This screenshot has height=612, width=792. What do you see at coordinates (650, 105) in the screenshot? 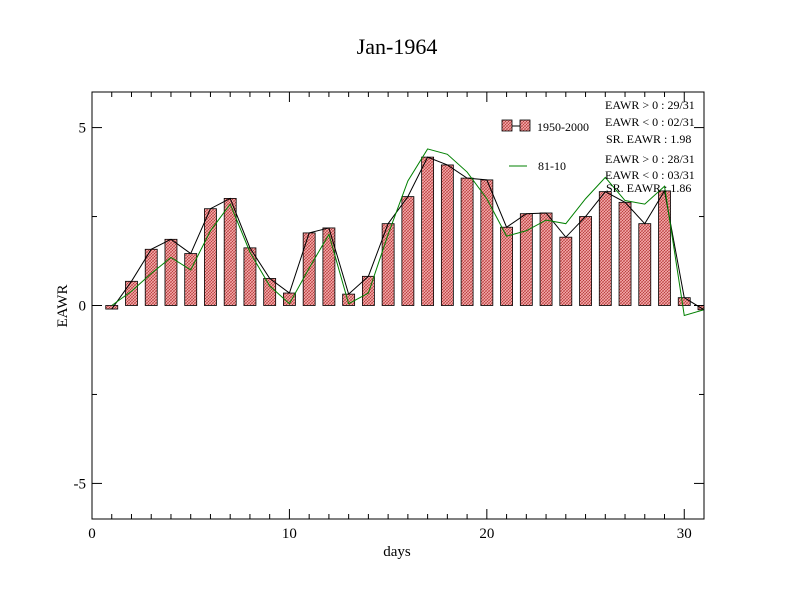
I see `stat-set1-positive: EAWR > 0 : 29/31` at bounding box center [650, 105].